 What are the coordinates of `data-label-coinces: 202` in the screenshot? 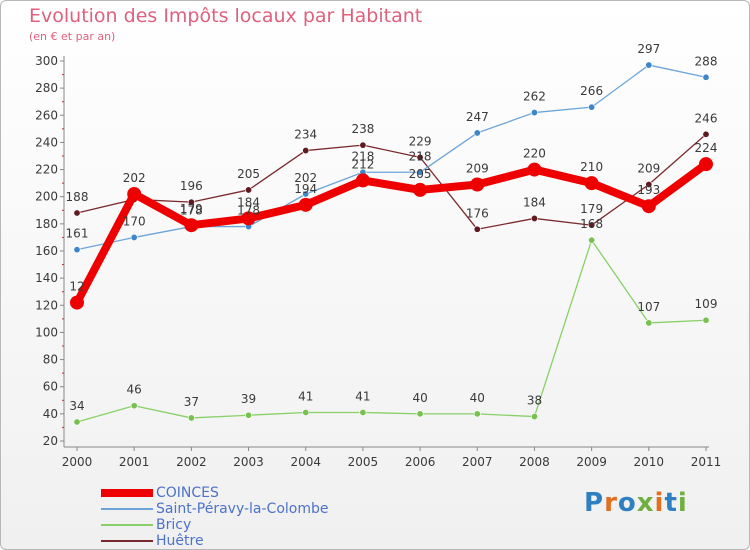 It's located at (134, 178).